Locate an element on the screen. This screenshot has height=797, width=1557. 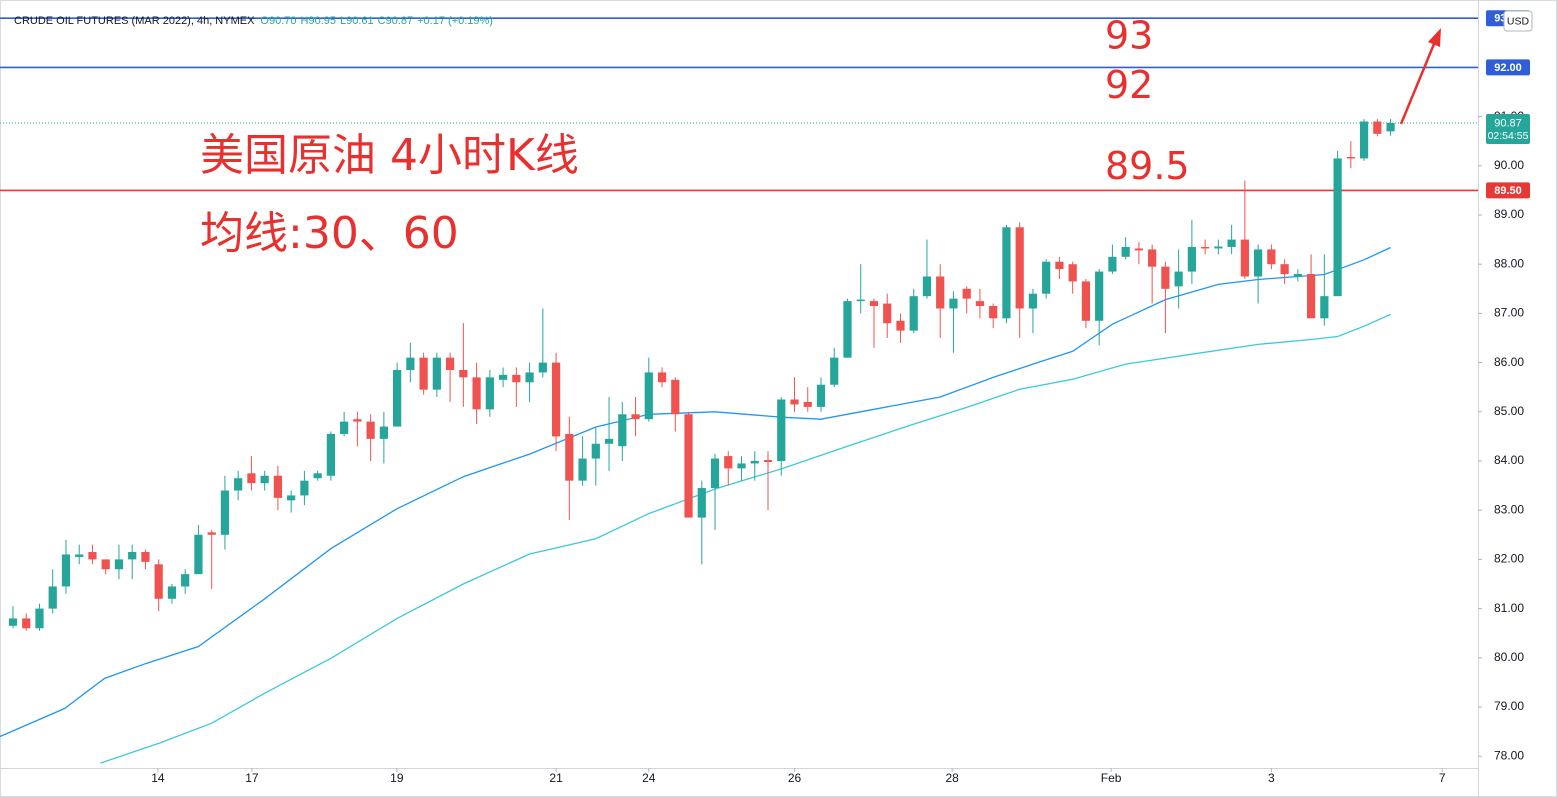
y-tick-label: 85.00 is located at coordinates (1509, 411).